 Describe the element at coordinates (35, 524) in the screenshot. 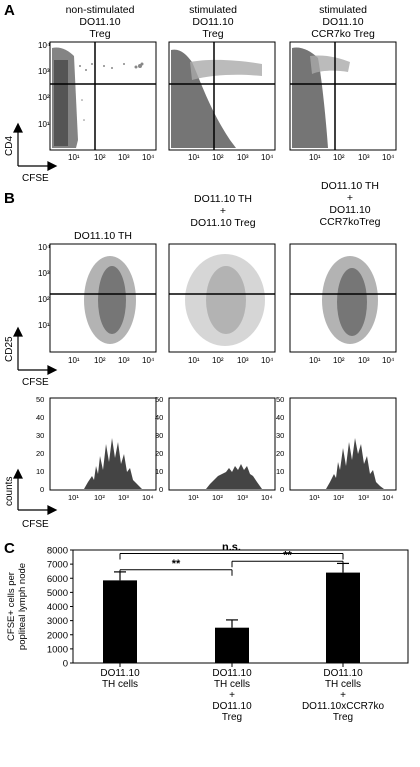

I see `hist-x-axis-label: CFSE` at that location.